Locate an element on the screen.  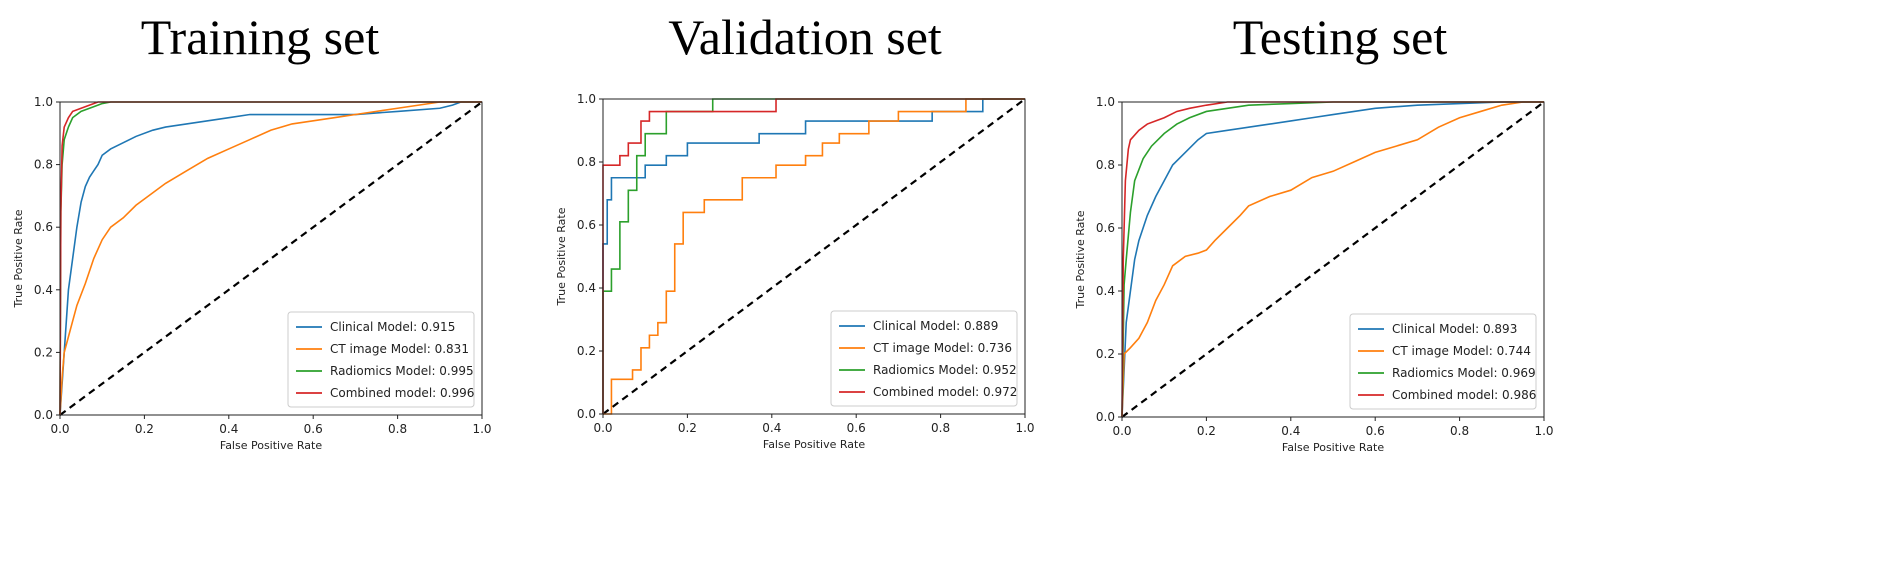
legend-entry: Clinical Model: 0.889 is located at coordinates (935, 326).